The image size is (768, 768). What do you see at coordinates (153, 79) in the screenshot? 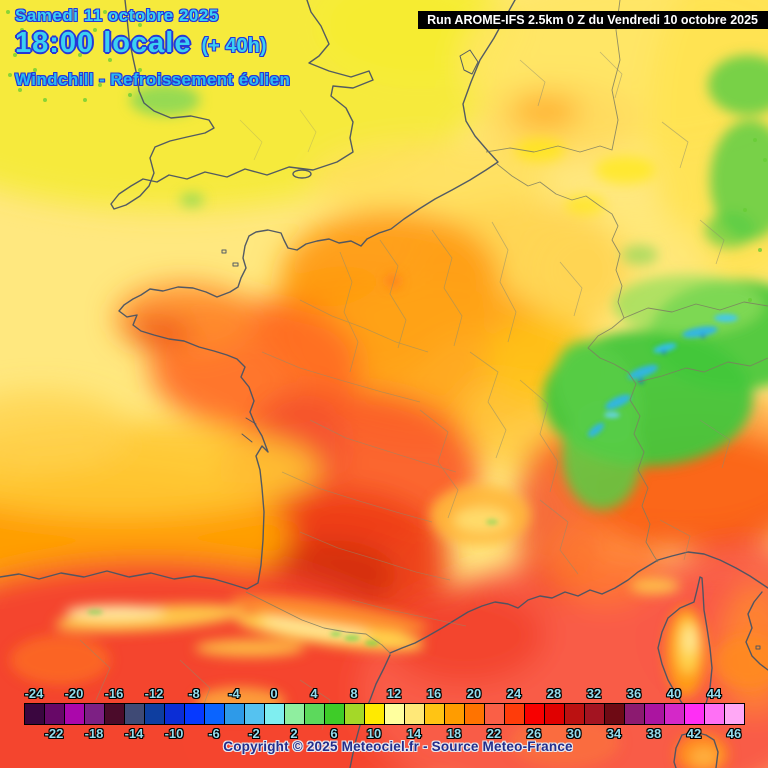
I see `parameter-title: Windchill - Refroissement éolien` at bounding box center [153, 79].